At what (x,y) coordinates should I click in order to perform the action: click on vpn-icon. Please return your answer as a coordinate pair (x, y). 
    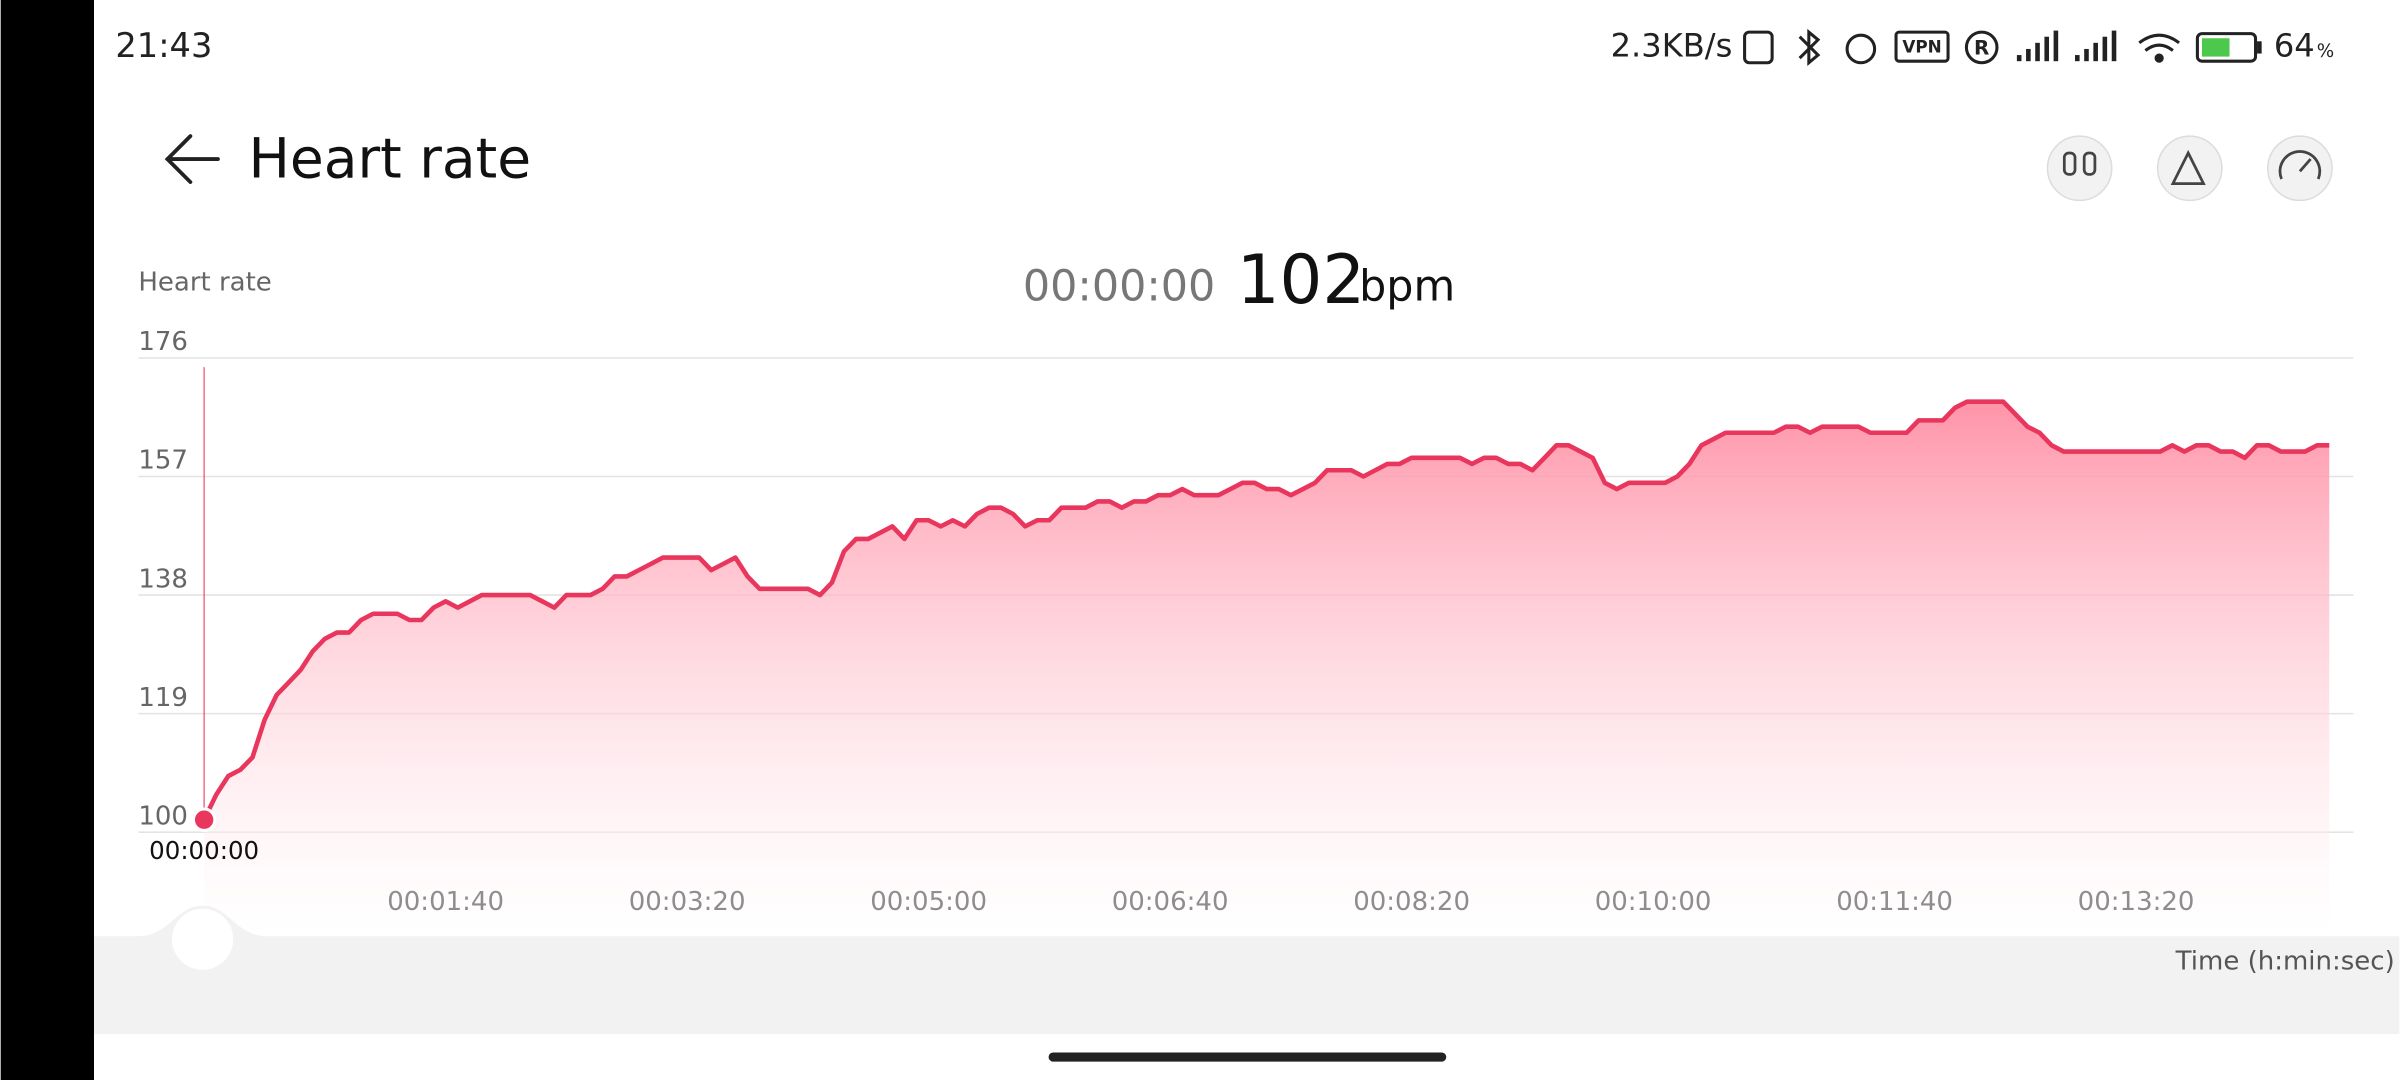
    Looking at the image, I should click on (1922, 46).